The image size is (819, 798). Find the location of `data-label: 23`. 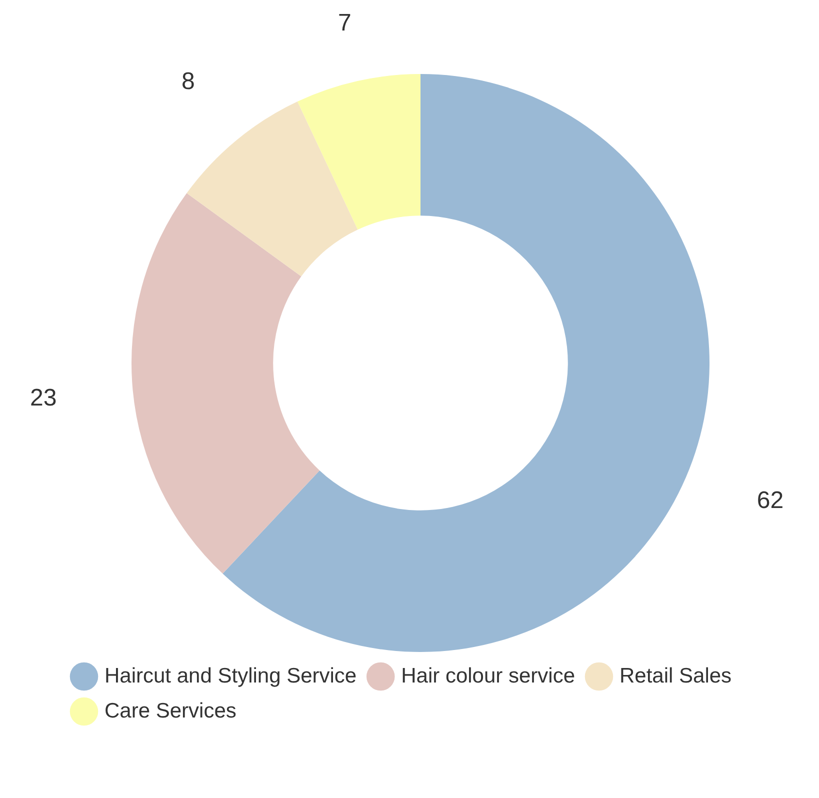

data-label: 23 is located at coordinates (43, 398).